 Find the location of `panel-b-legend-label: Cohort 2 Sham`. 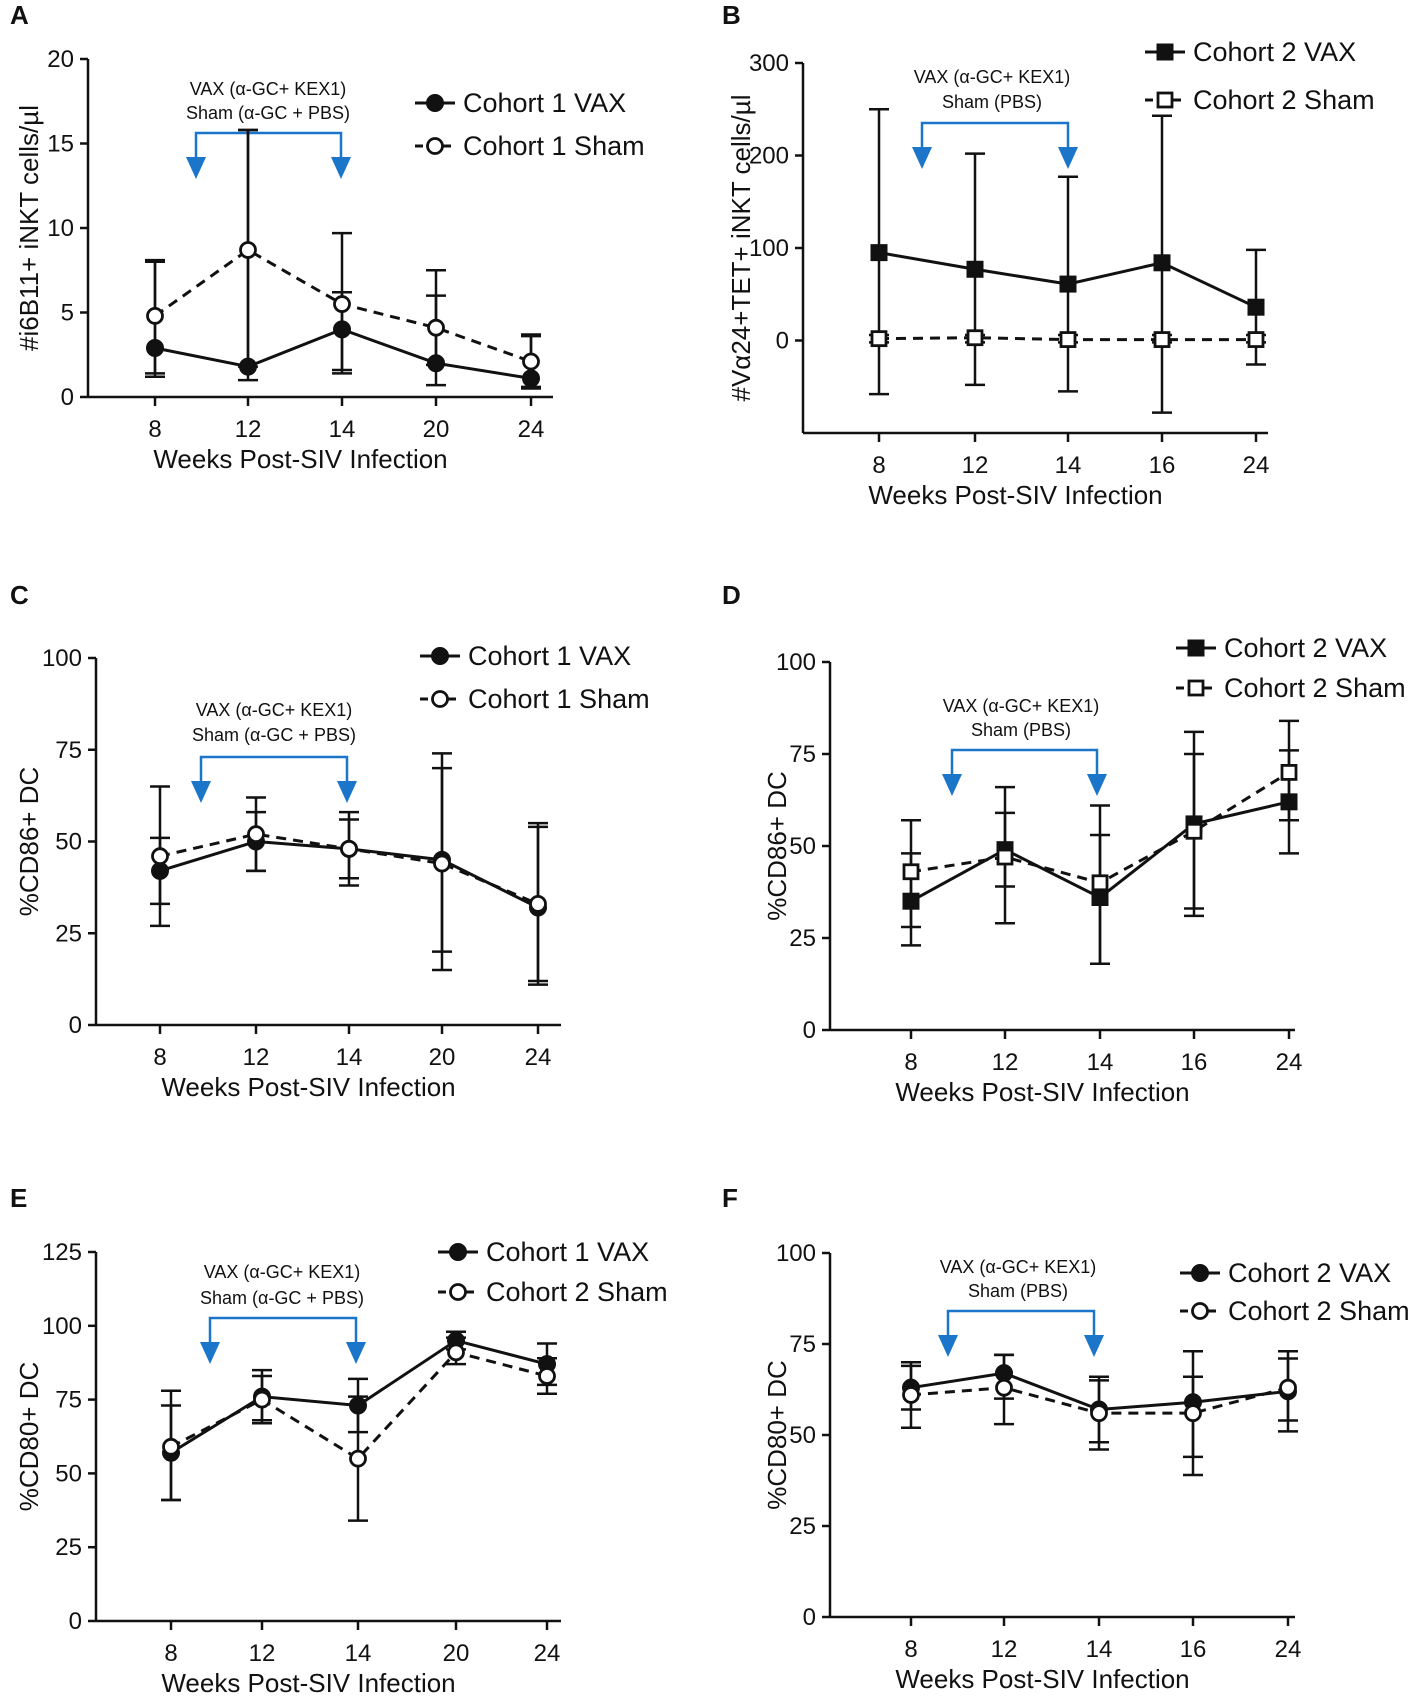

panel-b-legend-label: Cohort 2 Sham is located at coordinates (1284, 100).